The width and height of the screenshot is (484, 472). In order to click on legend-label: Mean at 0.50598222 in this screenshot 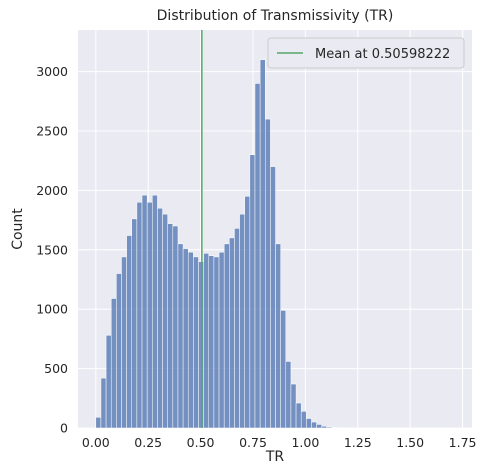, I will do `click(382, 54)`.